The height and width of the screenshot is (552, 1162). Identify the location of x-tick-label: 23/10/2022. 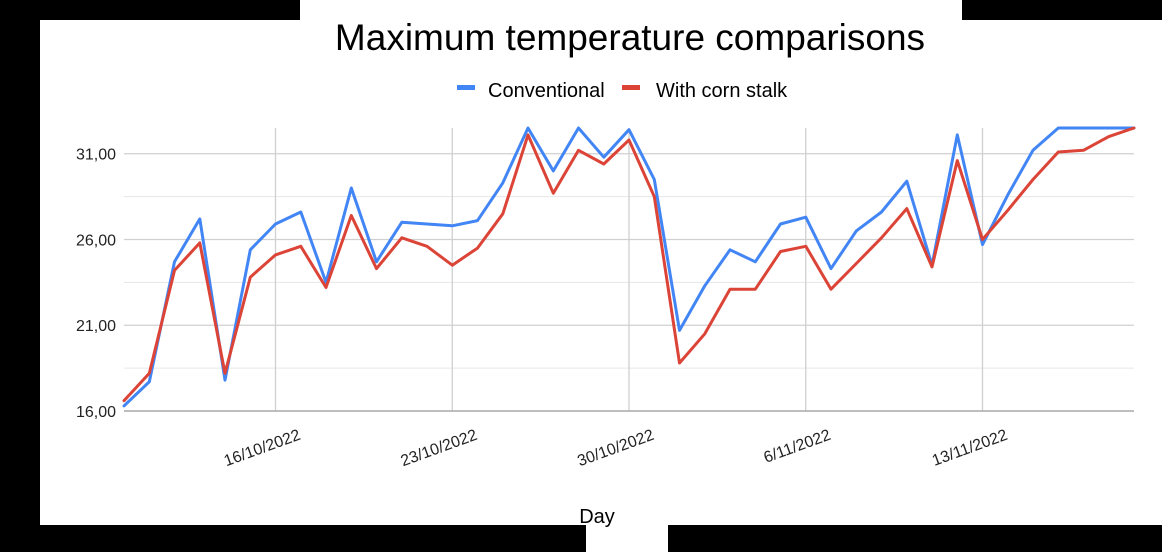
(439, 448).